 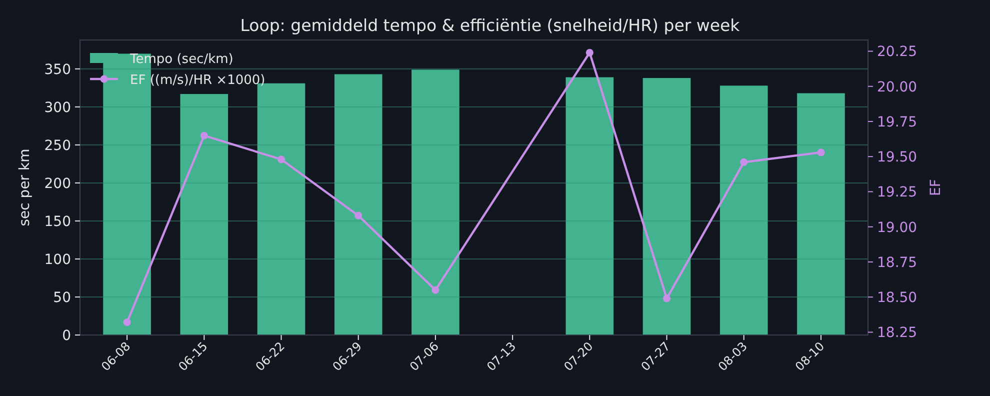 I want to click on y-tick-label: 250, so click(x=57, y=146).